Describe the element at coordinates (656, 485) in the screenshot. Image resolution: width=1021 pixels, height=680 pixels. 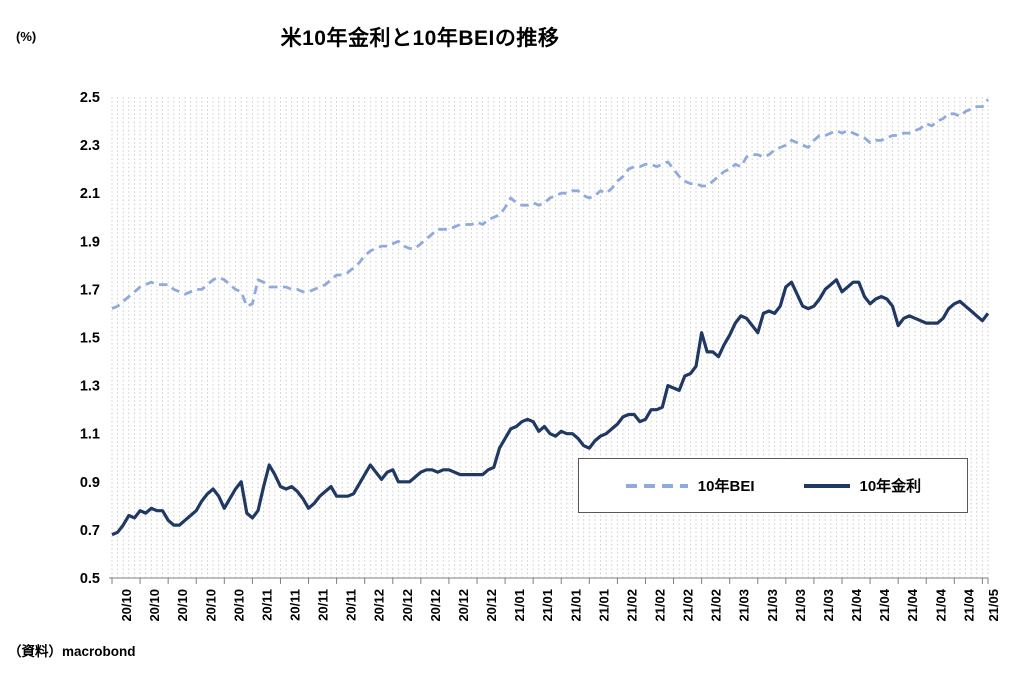
I see `legend-bei-line-sample` at that location.